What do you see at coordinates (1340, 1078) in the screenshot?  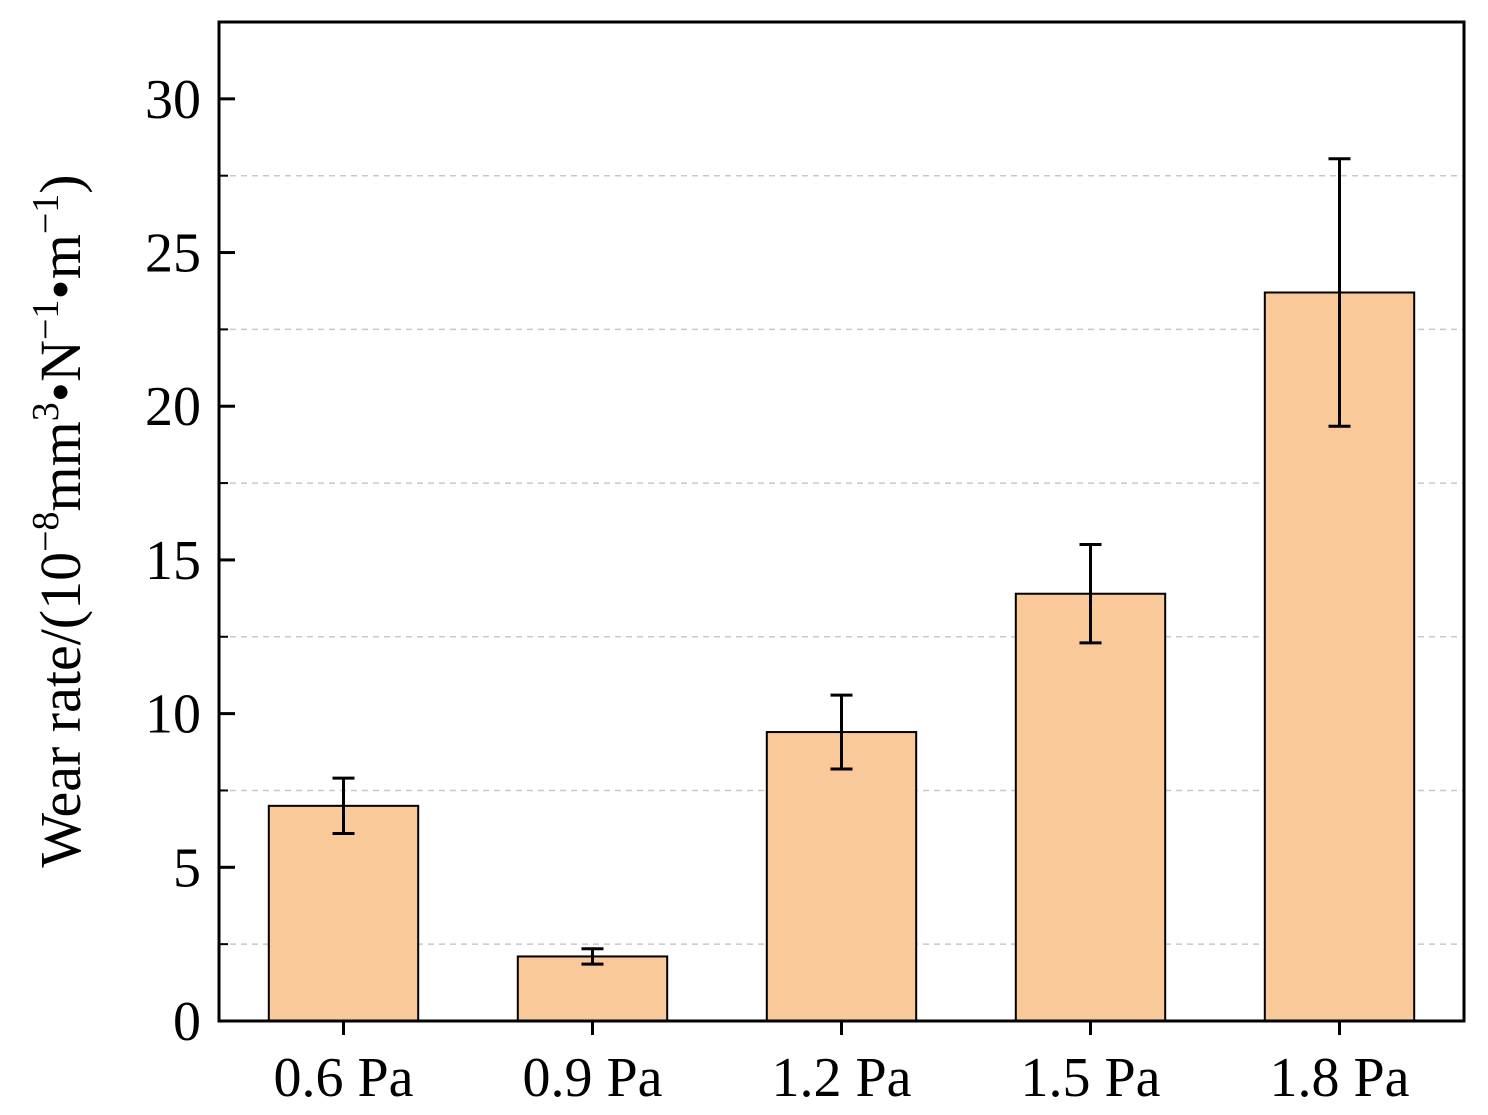 I see `x-category-label-1.8-pa: 1.8 Pa` at bounding box center [1340, 1078].